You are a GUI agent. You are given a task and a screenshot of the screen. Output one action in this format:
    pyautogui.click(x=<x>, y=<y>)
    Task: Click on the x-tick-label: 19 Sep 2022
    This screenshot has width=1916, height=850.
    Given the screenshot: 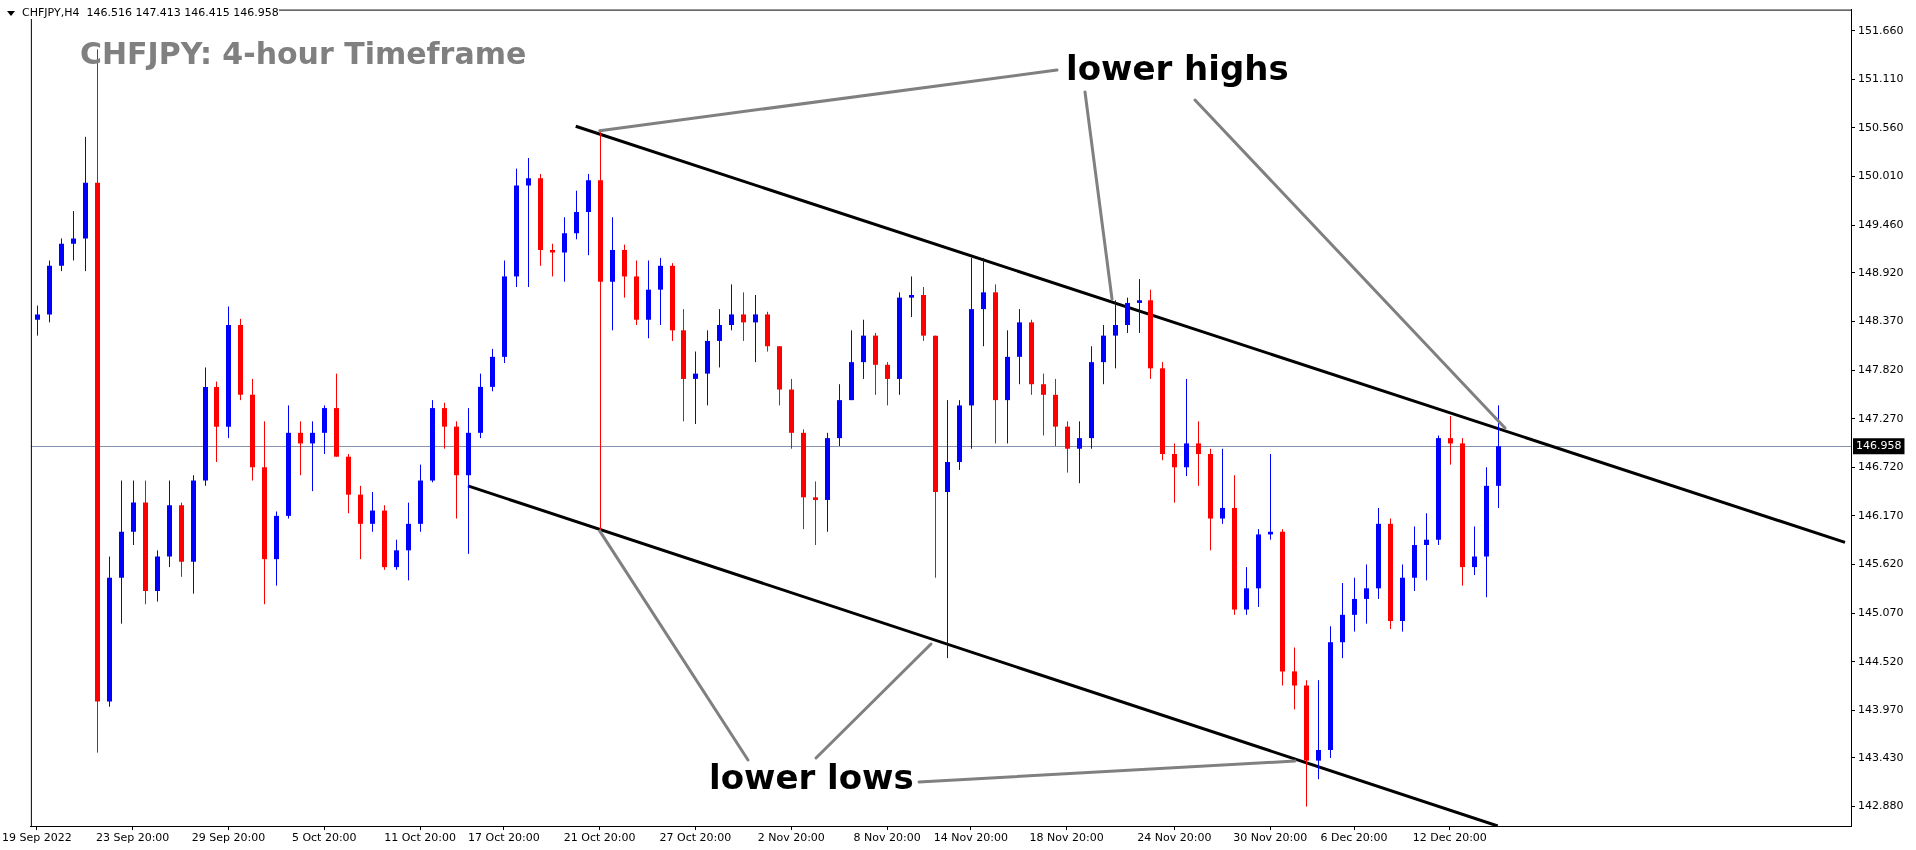 What is the action you would take?
    pyautogui.click(x=37, y=838)
    